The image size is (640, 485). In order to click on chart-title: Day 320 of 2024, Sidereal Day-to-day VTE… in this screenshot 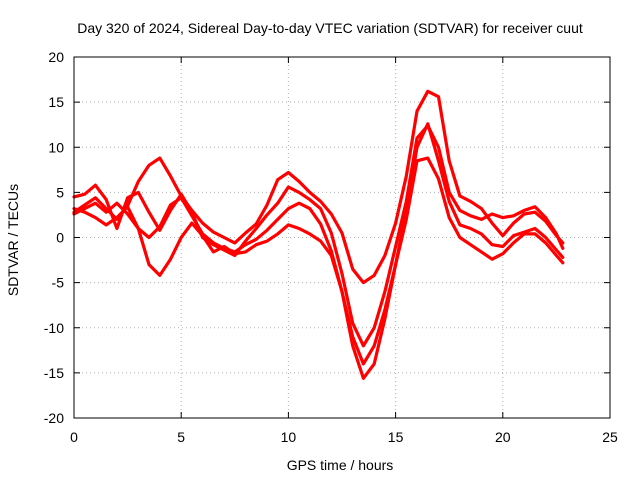, I will do `click(330, 28)`.